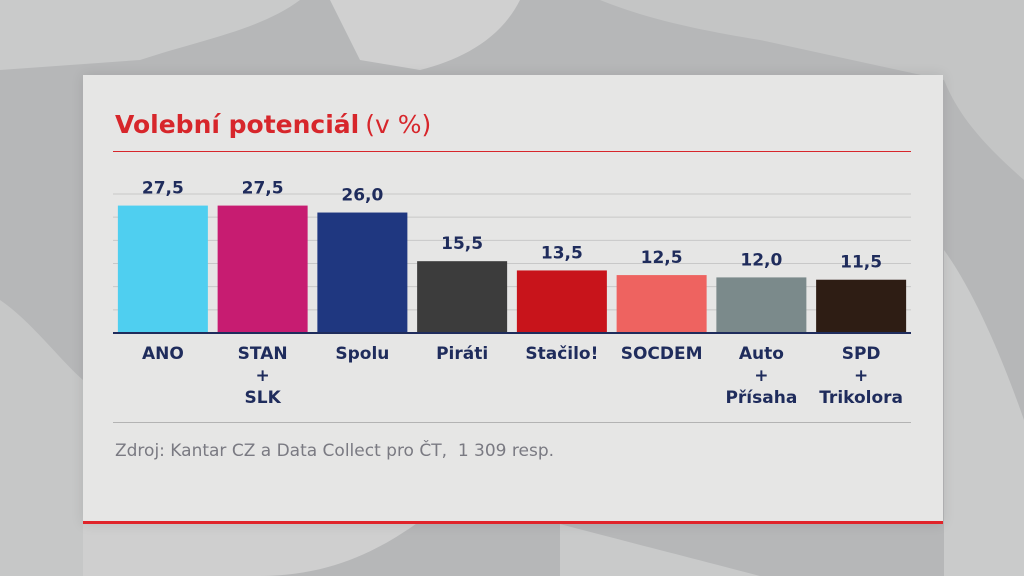  I want to click on data-label: 13,5, so click(562, 253).